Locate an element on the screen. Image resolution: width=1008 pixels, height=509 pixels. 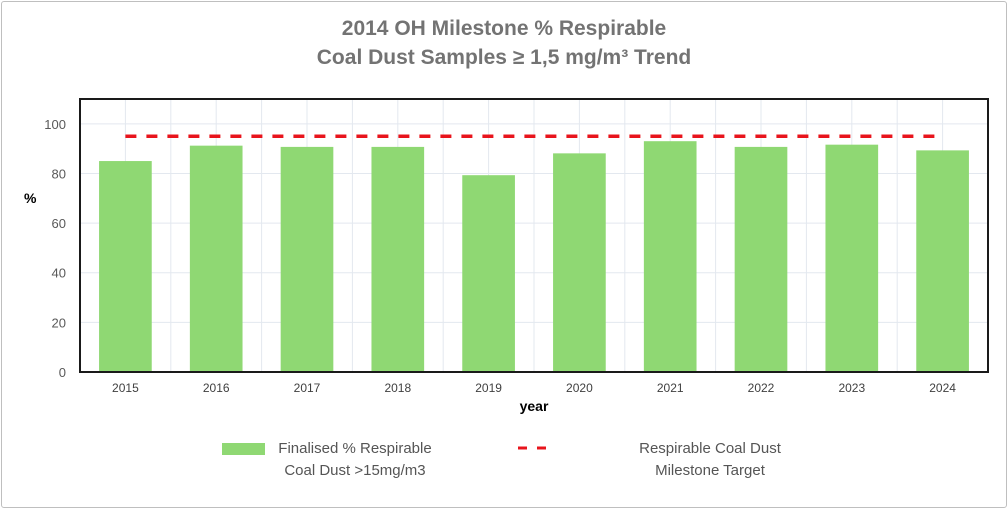
bar-2024 is located at coordinates (942, 261).